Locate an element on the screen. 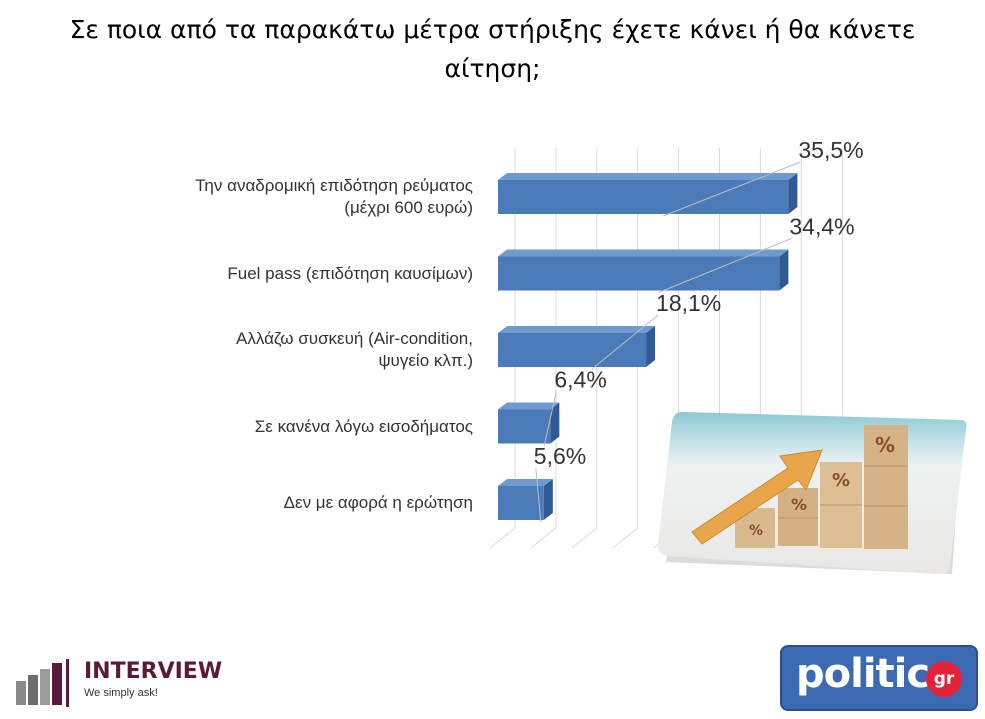 This screenshot has width=985, height=719. politic-gr-badge: gr is located at coordinates (944, 679).